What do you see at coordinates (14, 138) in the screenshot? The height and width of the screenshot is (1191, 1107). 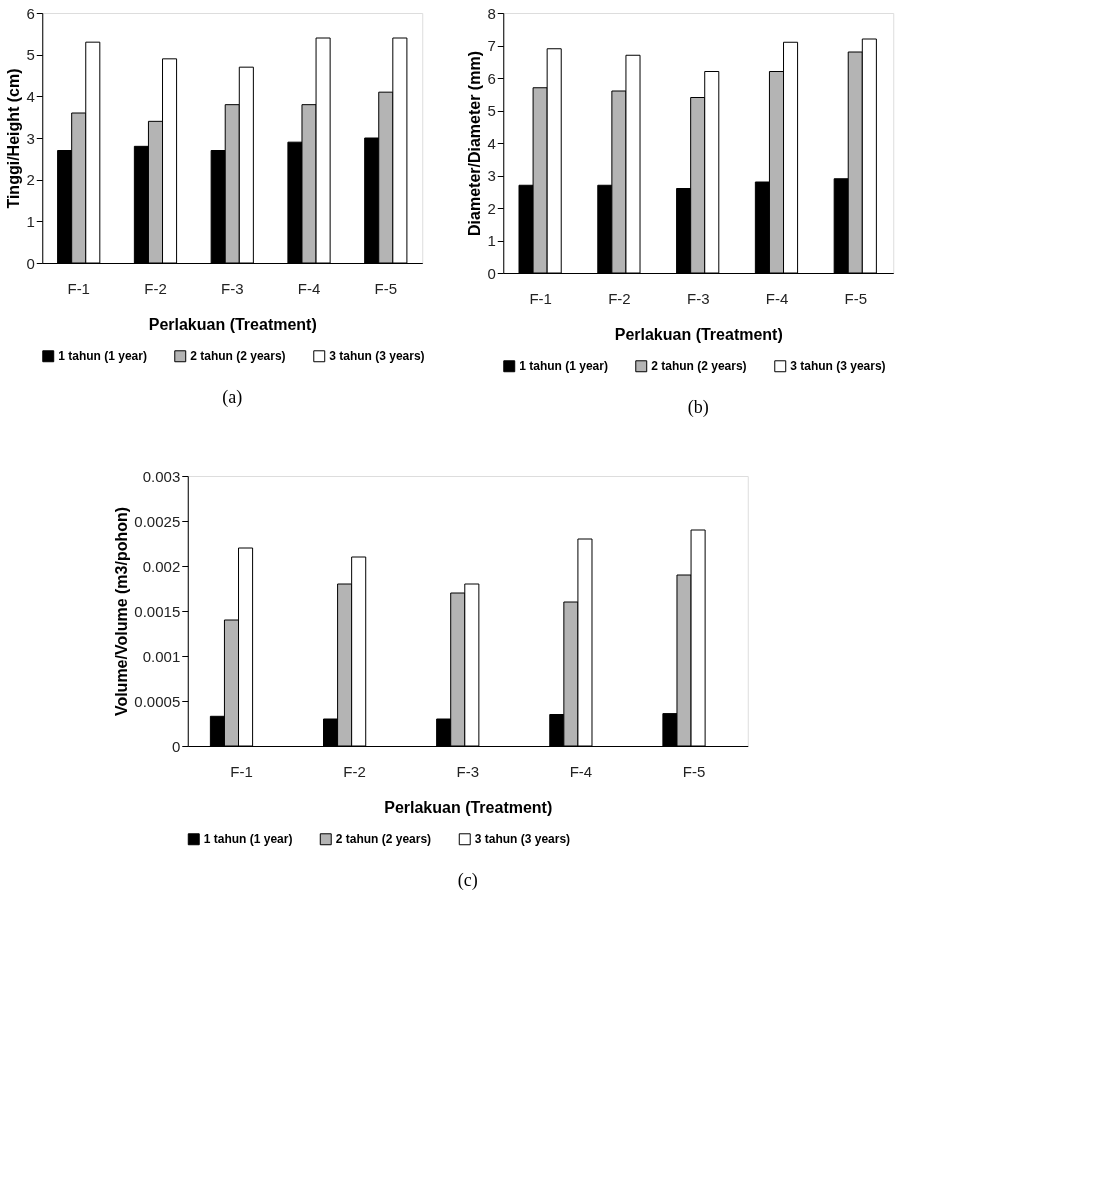 I see `y-axis-title: Tinggi/Height (cm)` at bounding box center [14, 138].